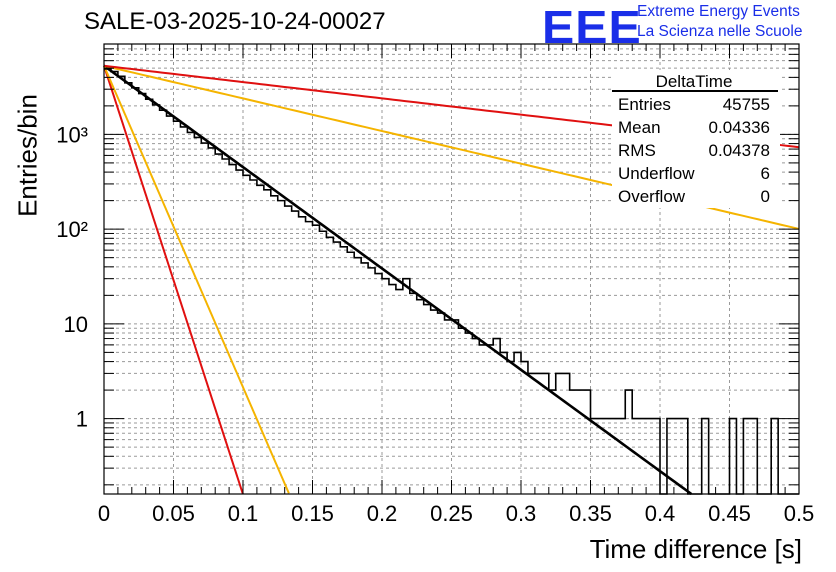 Image resolution: width=836 pixels, height=572 pixels. What do you see at coordinates (382, 513) in the screenshot?
I see `x-tick-label: 0.2` at bounding box center [382, 513].